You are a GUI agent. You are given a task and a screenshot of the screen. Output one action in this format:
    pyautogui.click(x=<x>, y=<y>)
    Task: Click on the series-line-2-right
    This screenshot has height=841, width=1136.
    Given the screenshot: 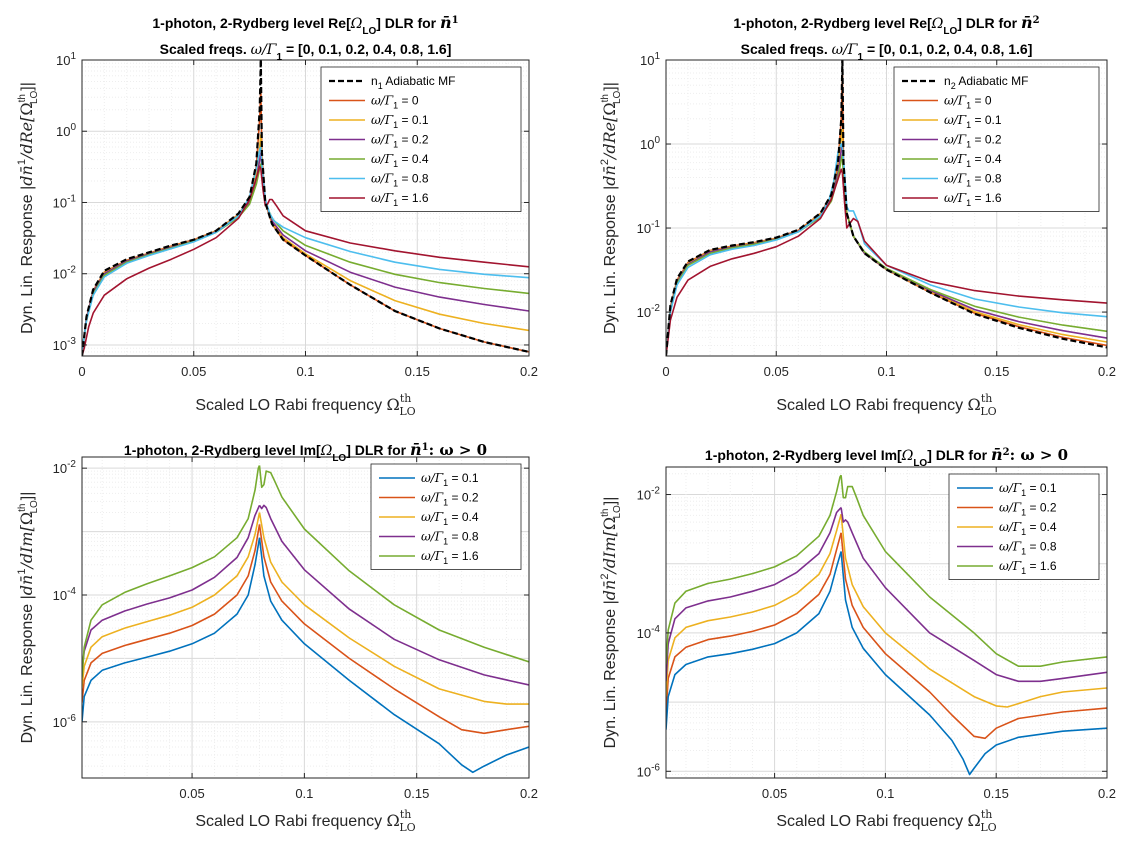 What is the action you would take?
    pyautogui.click(x=393, y=629)
    